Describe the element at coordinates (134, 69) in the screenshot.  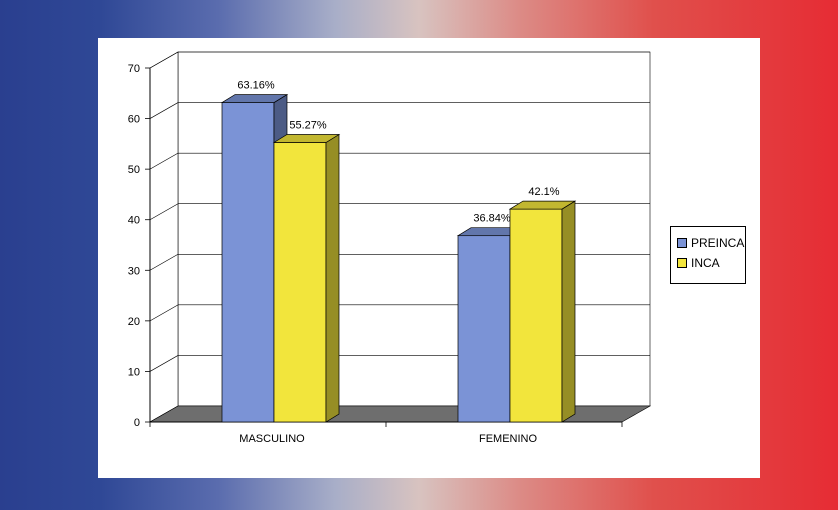
I see `y-tick-label: 70` at that location.